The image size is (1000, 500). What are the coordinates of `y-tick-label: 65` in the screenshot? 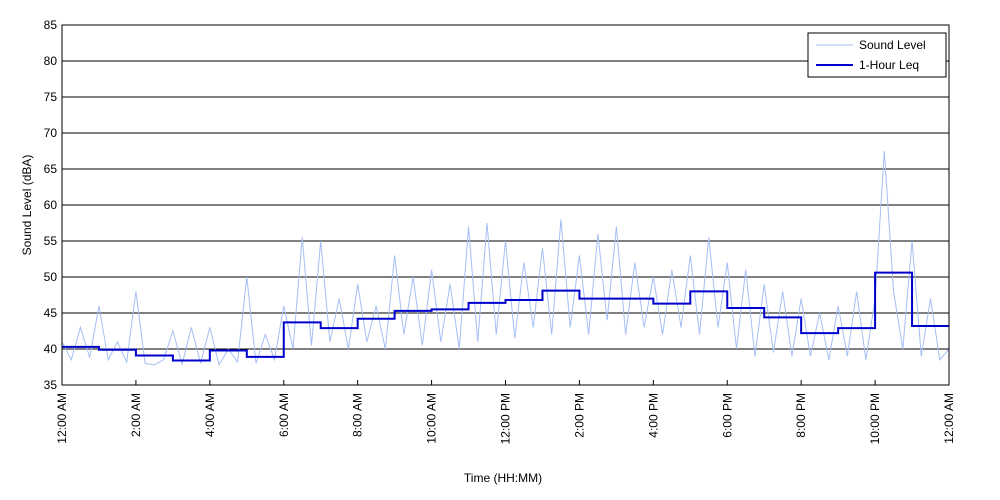 It's located at (51, 169).